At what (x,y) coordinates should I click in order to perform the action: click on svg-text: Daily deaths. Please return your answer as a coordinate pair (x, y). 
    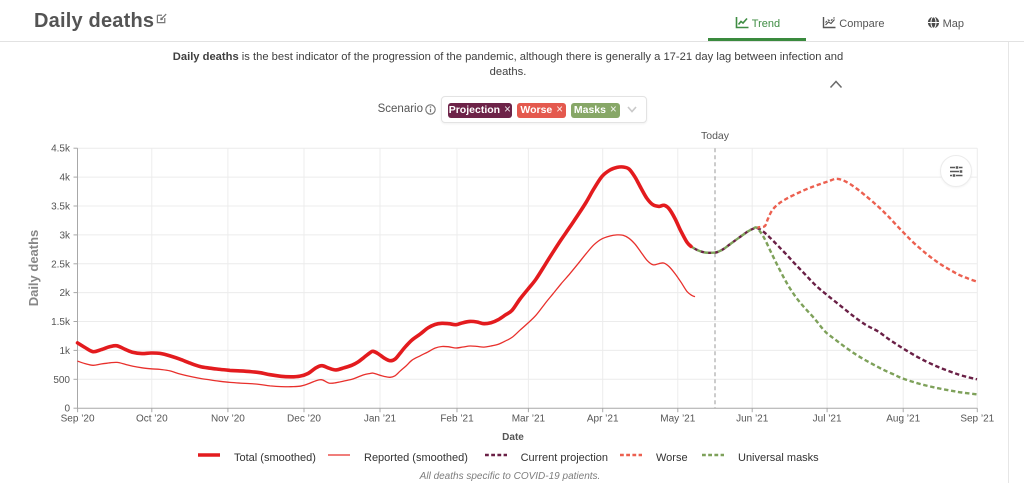
    Looking at the image, I should click on (33, 268).